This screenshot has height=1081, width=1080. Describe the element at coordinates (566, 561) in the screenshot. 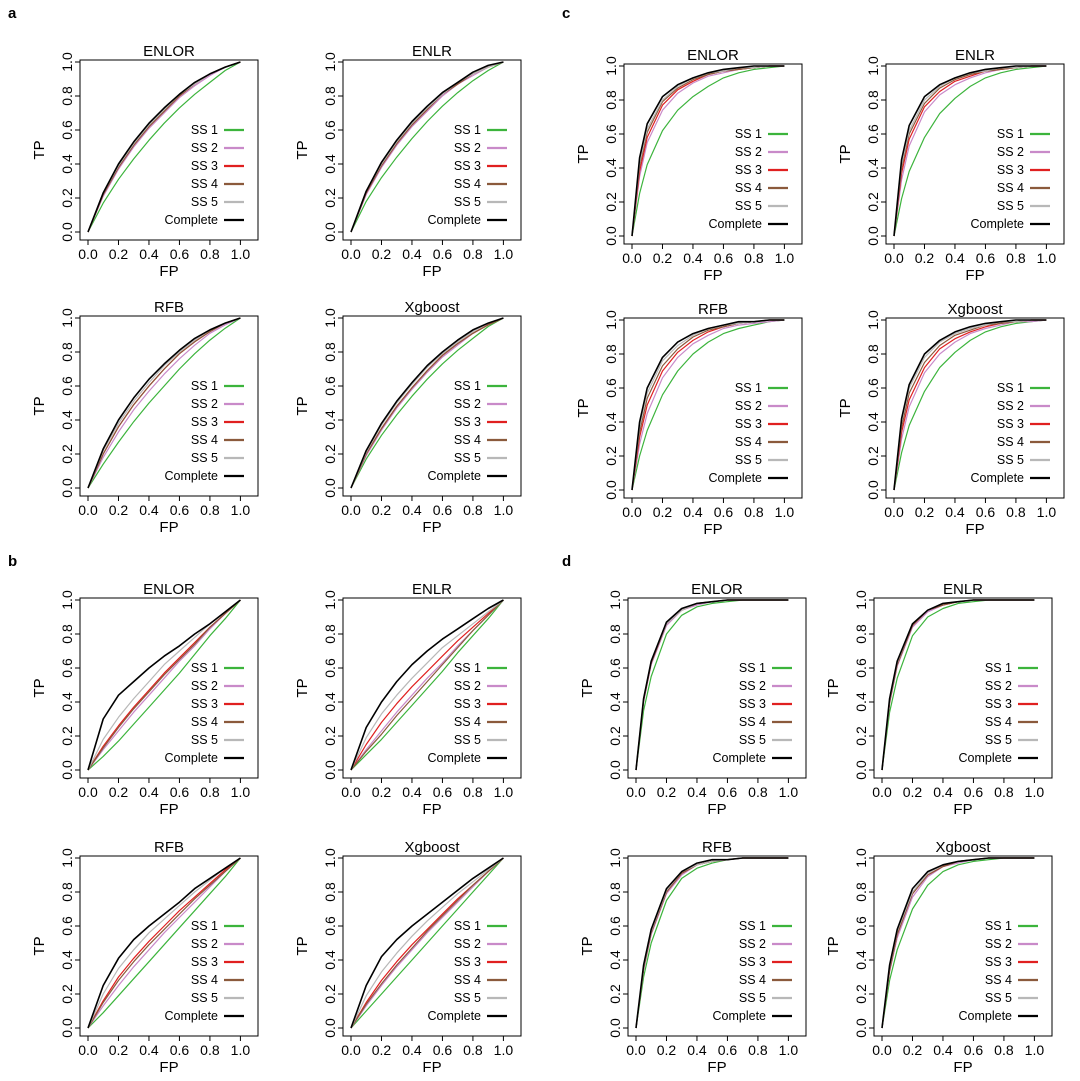

I see `panel-letter-d: d` at that location.